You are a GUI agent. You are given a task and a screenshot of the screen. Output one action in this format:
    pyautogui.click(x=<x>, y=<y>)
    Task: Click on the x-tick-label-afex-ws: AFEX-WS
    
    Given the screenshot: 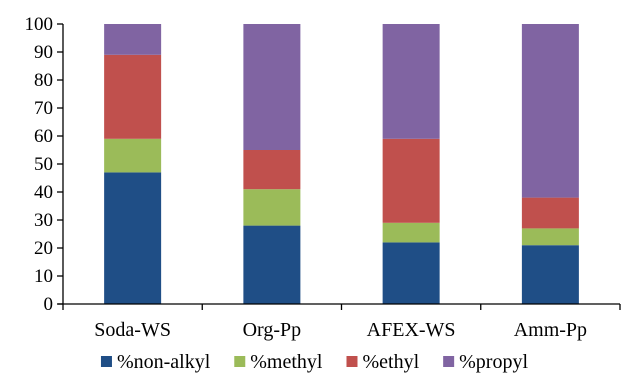 What is the action you would take?
    pyautogui.click(x=411, y=330)
    